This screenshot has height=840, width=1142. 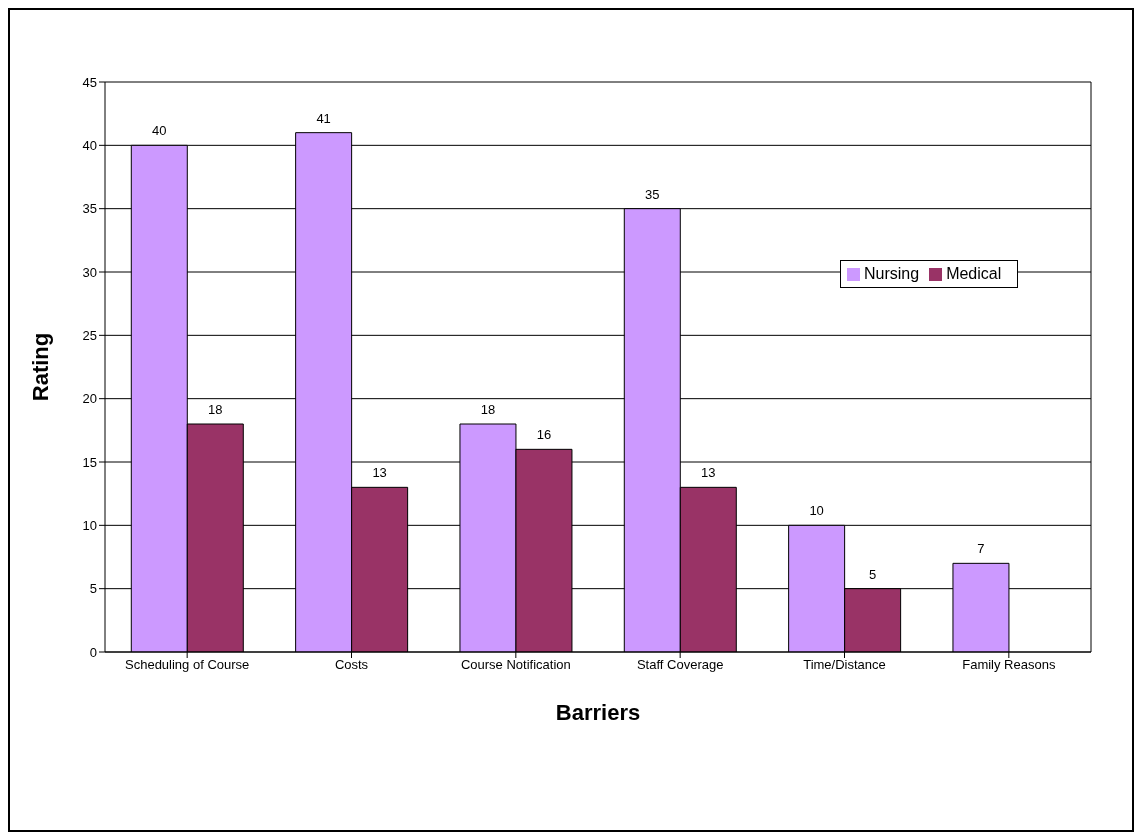 What do you see at coordinates (974, 273) in the screenshot?
I see `legend-label: Medical` at bounding box center [974, 273].